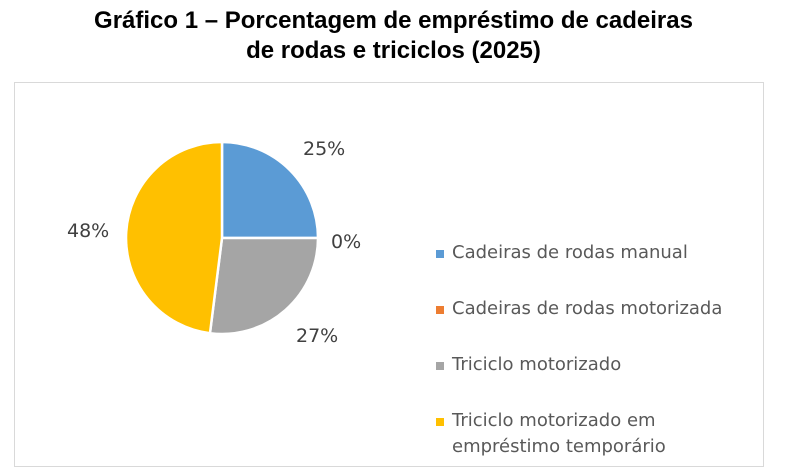 The image size is (787, 476). I want to click on legend-label-line2: empréstimo temporário, so click(559, 446).